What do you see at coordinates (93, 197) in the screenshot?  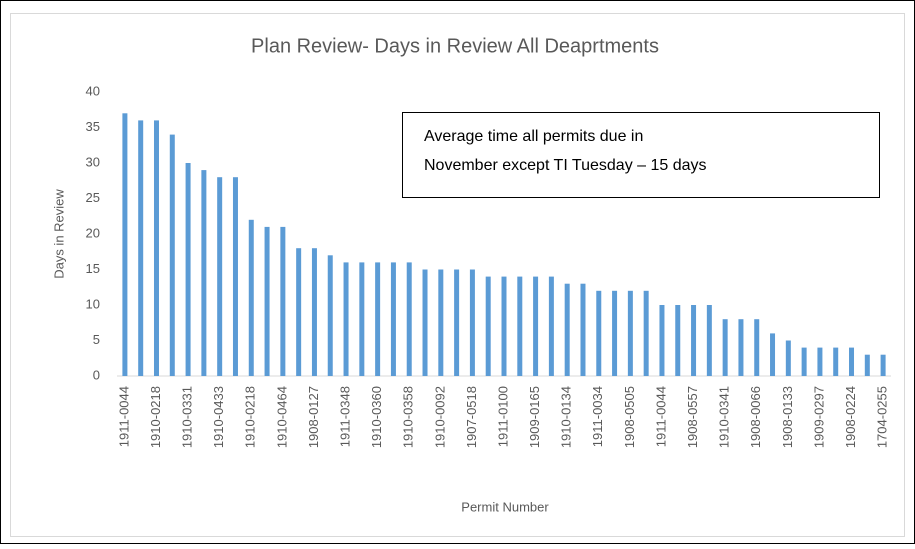 I see `y-tick-label: 25` at bounding box center [93, 197].